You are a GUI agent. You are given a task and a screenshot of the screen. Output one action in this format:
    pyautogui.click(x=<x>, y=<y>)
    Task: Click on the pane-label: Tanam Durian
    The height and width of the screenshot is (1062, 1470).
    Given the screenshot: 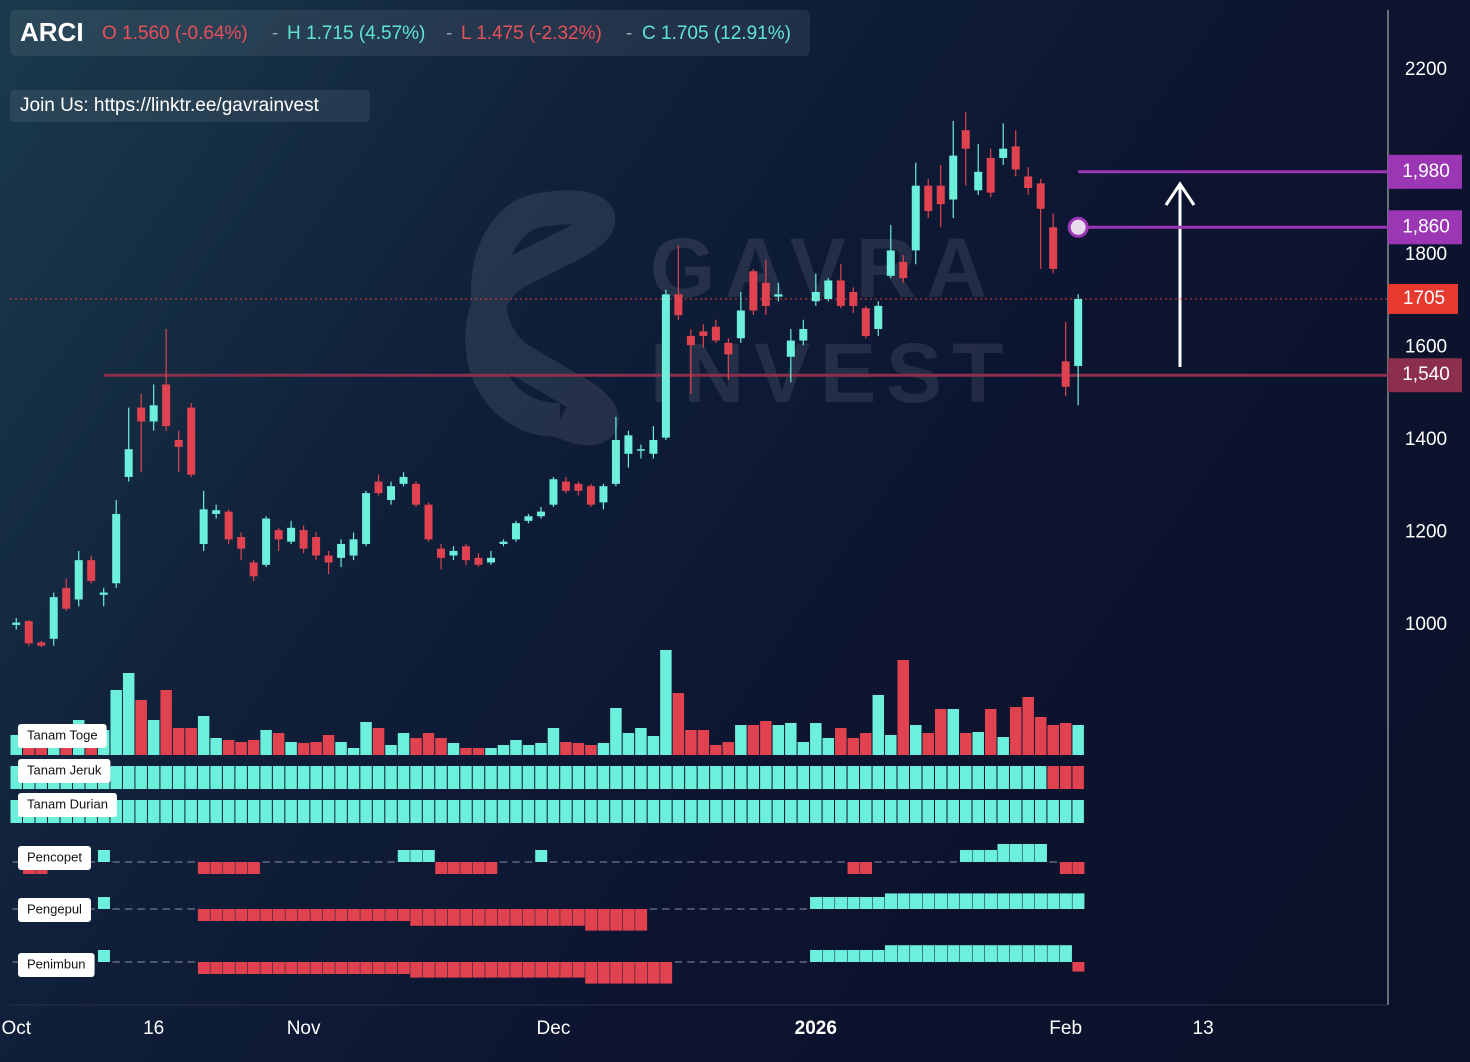 What is the action you would take?
    pyautogui.click(x=67, y=805)
    